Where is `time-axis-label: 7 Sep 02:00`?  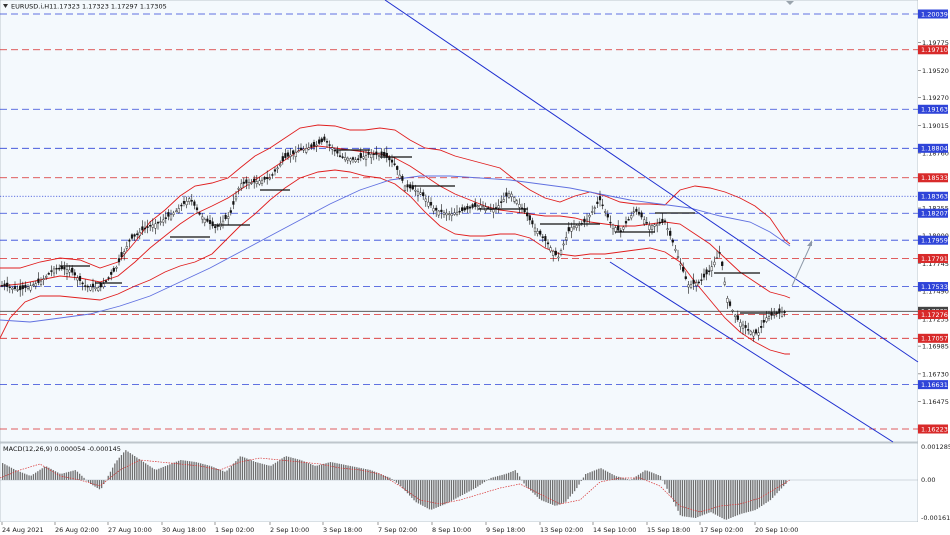 time-axis-label: 7 Sep 02:00 is located at coordinates (397, 530).